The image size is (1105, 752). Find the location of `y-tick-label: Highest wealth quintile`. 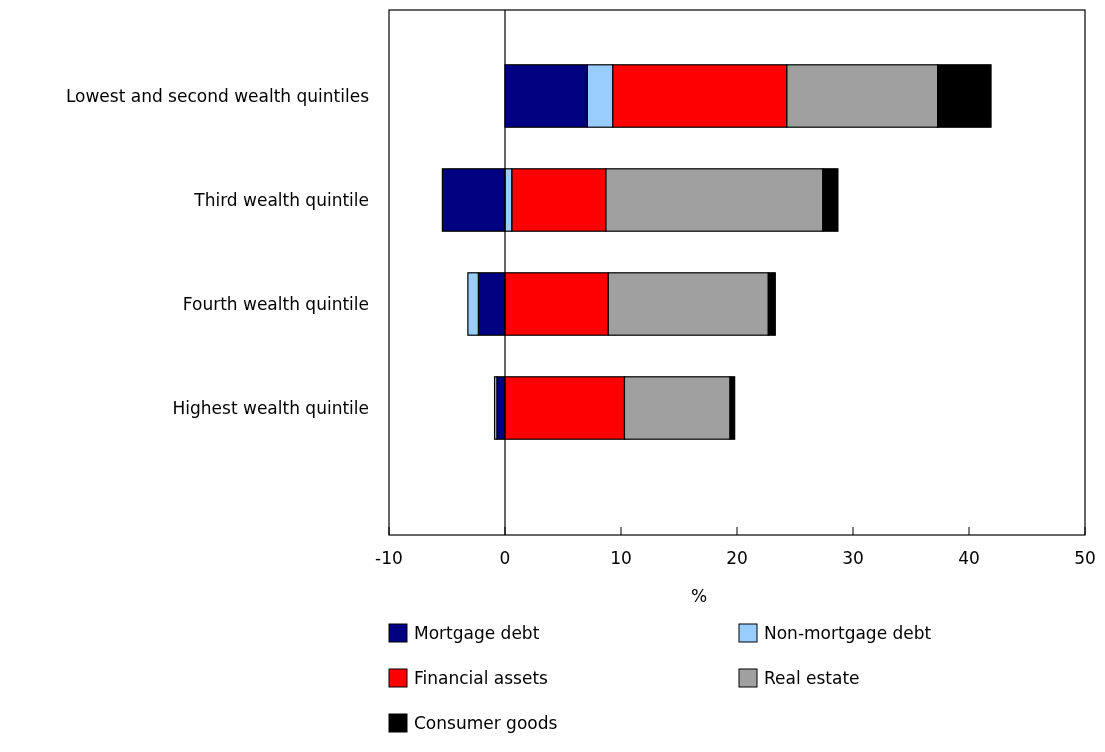

y-tick-label: Highest wealth quintile is located at coordinates (270, 407).